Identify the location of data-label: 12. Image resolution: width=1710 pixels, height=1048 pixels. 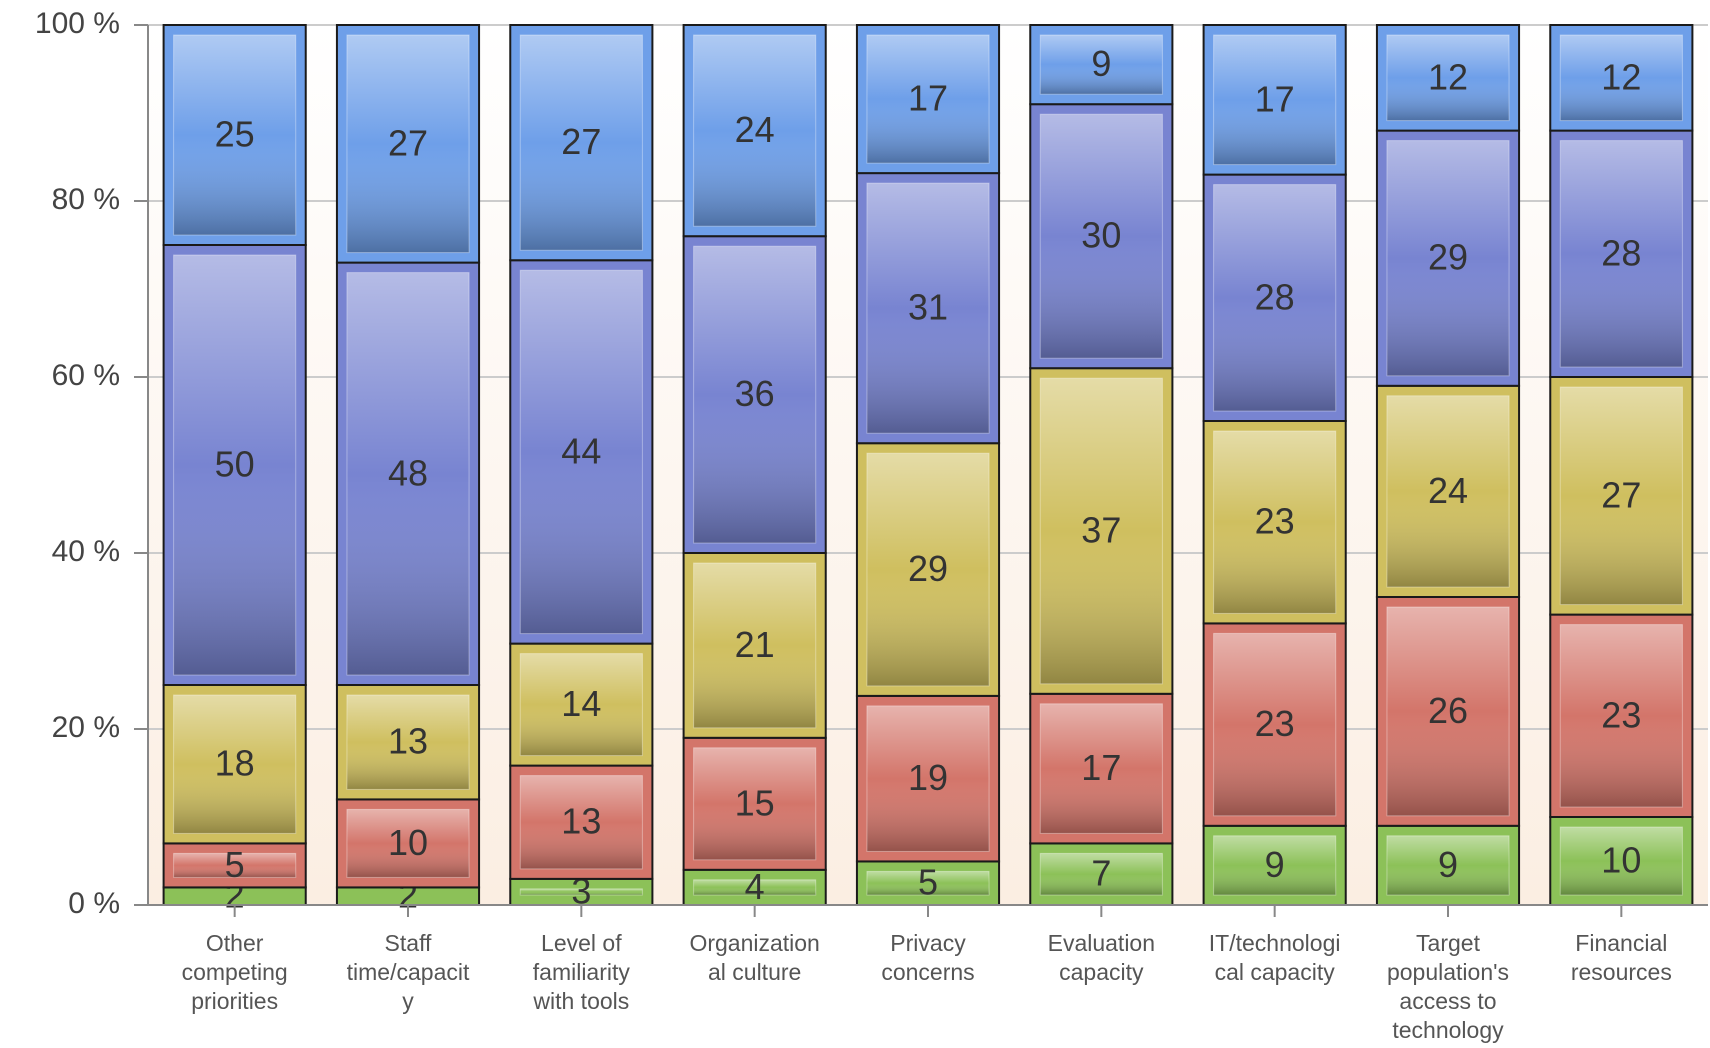
(1621, 76).